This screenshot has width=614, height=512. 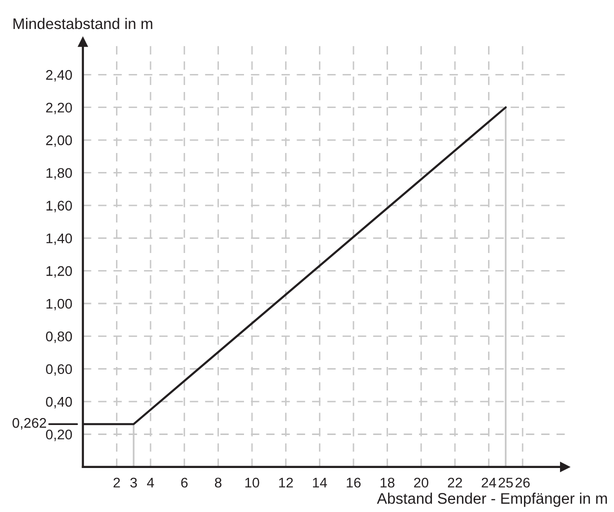 What do you see at coordinates (505, 483) in the screenshot?
I see `x-tick-label: 25` at bounding box center [505, 483].